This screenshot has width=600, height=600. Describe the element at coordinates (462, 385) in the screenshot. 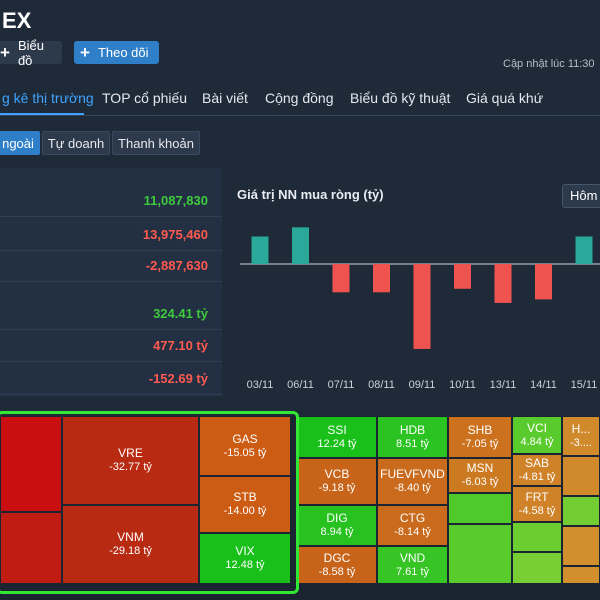

I see `x-tick-label: 10/11` at that location.